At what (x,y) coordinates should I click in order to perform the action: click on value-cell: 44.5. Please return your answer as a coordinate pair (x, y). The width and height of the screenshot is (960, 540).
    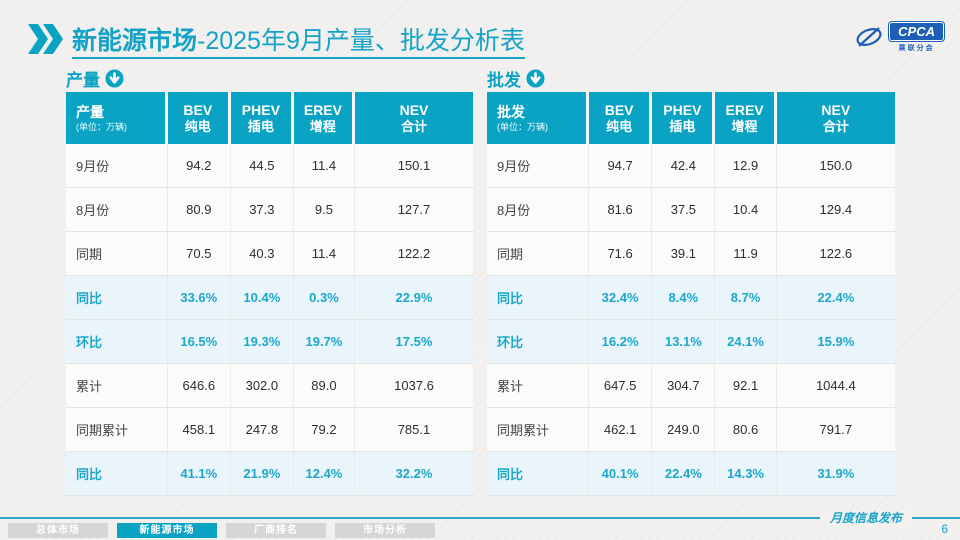
    Looking at the image, I should click on (262, 165).